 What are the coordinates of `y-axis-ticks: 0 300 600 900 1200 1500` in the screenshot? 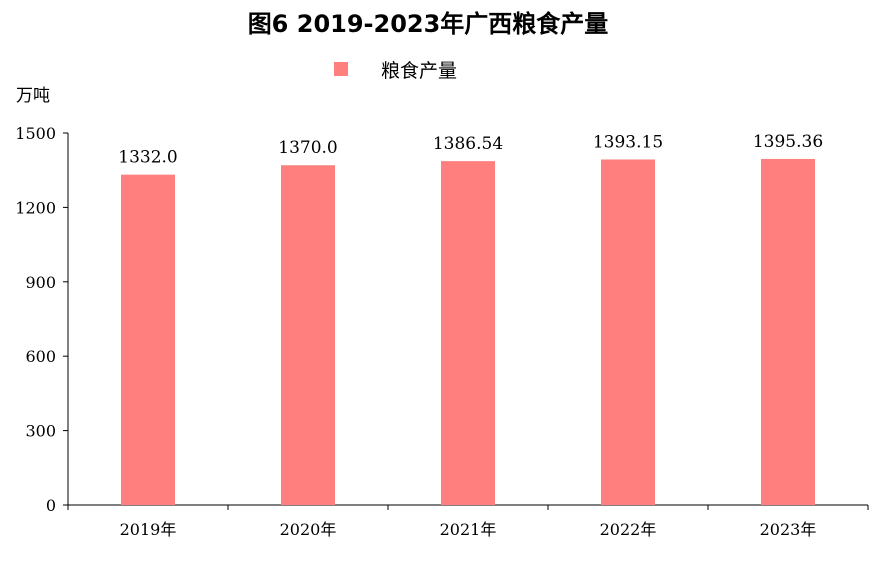 It's located at (41, 319).